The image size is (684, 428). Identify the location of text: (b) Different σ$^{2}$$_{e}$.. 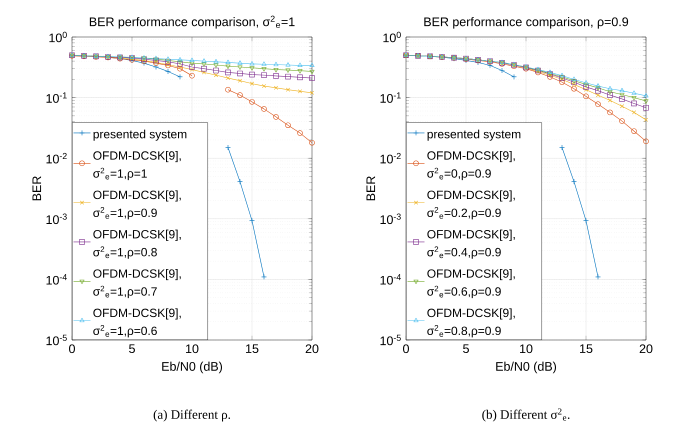
(526, 415).